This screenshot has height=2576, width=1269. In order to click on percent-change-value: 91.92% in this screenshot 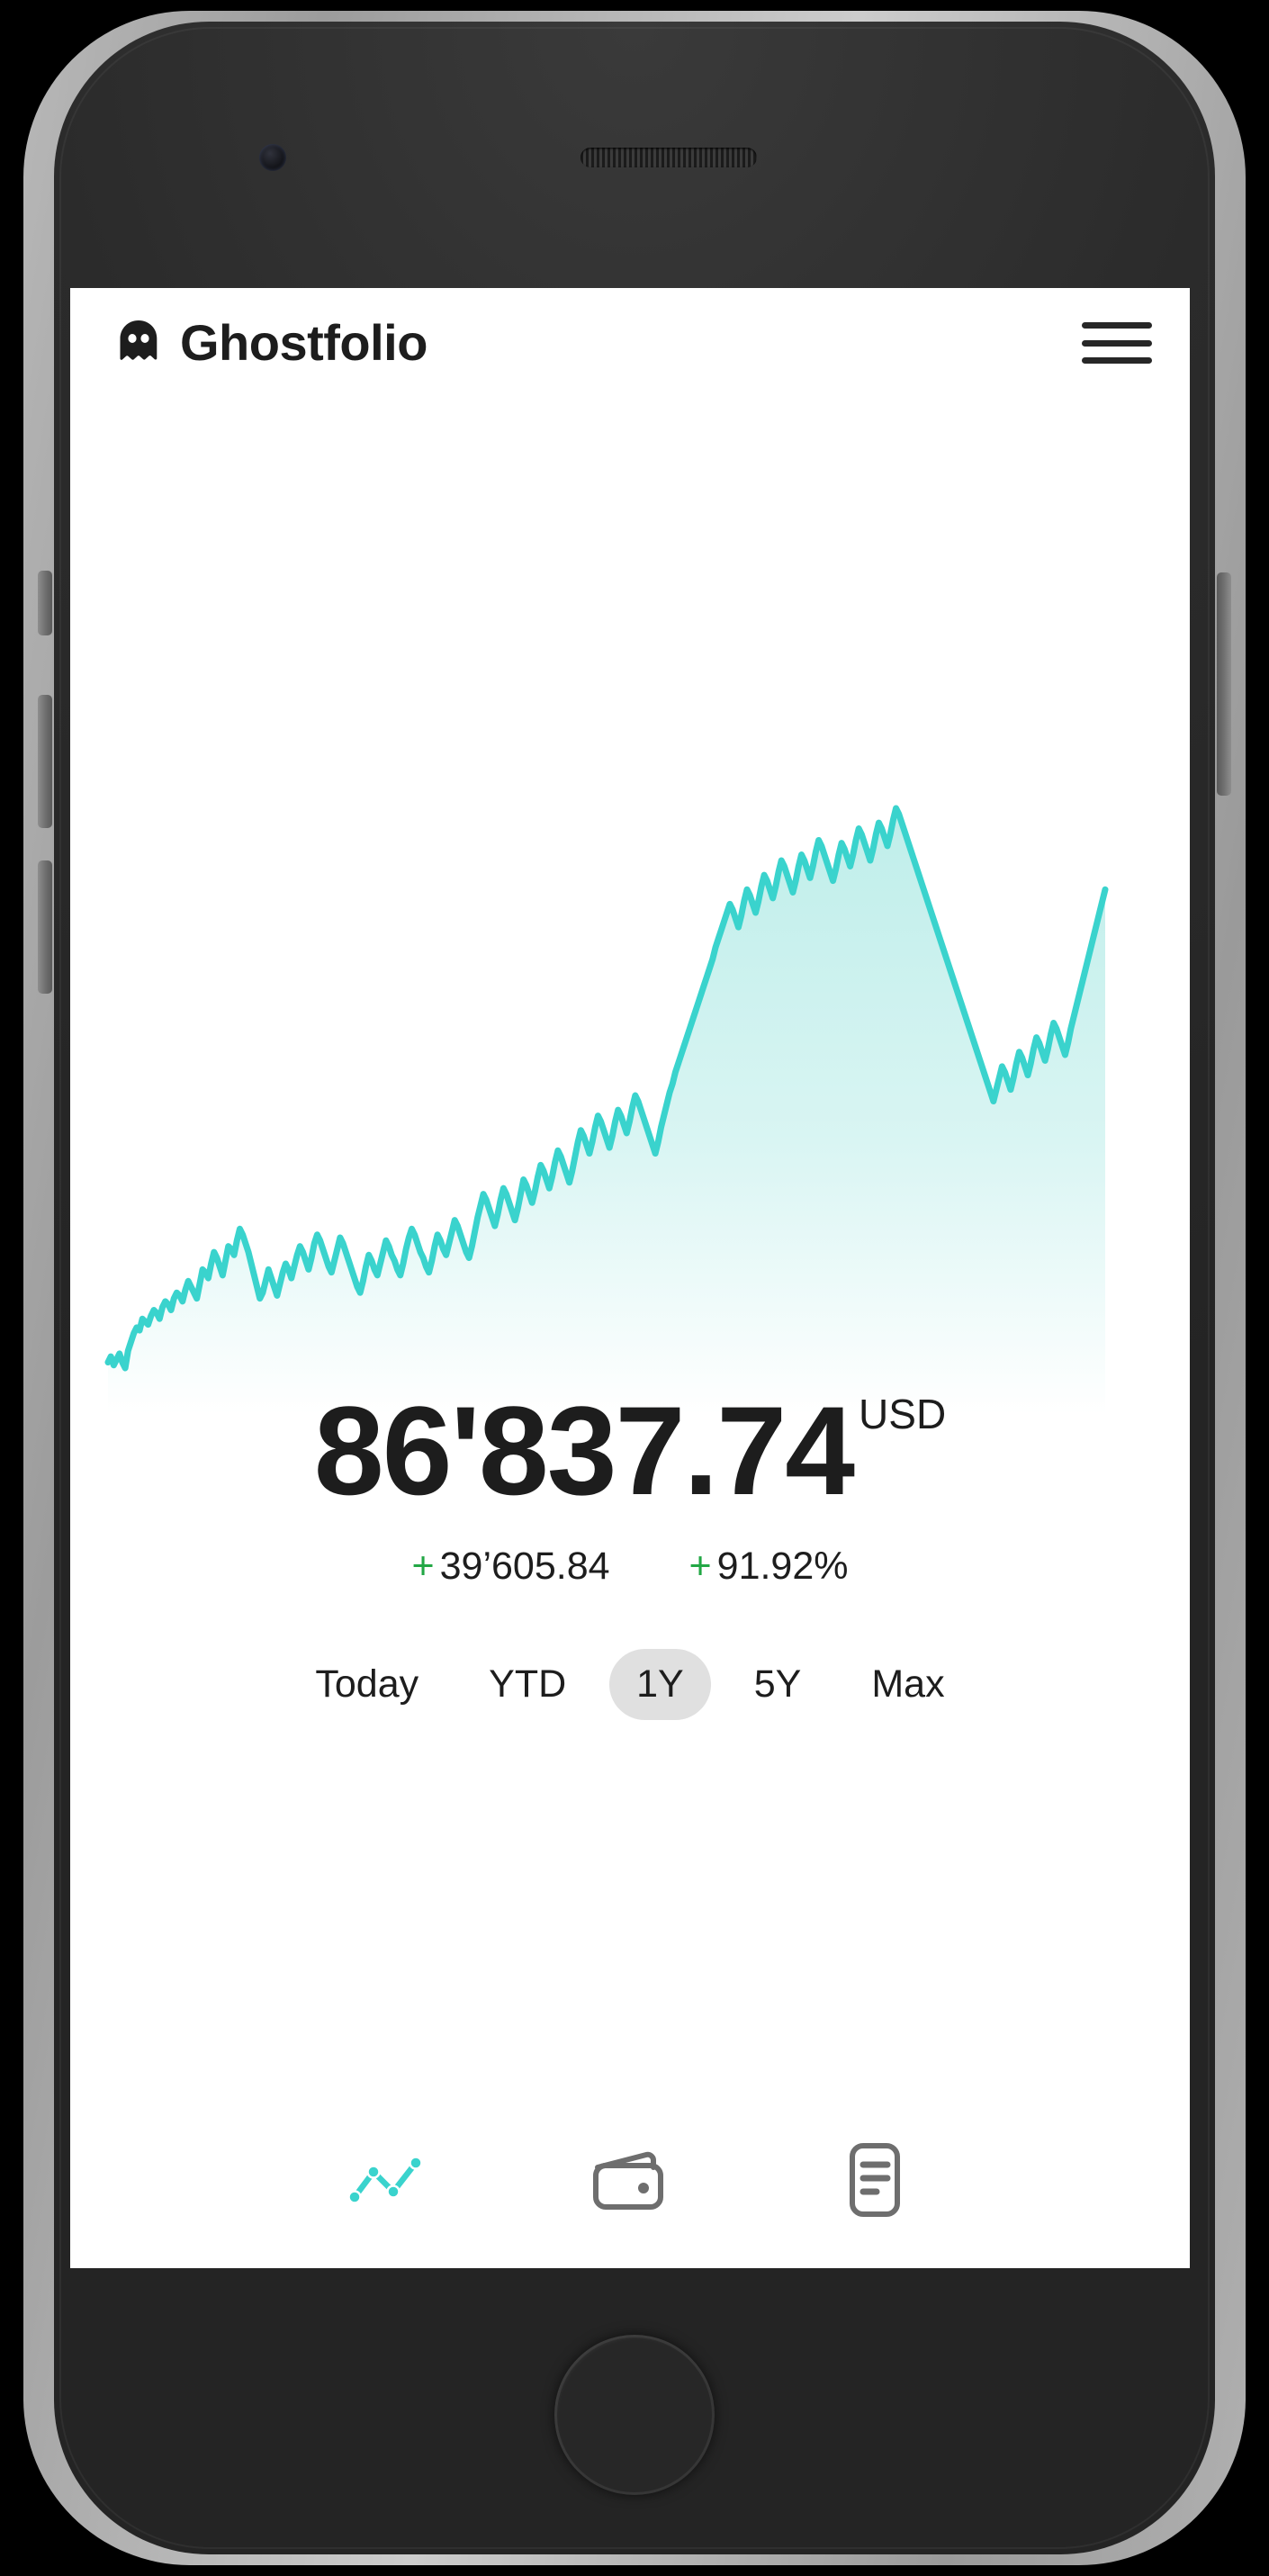, I will do `click(782, 1566)`.